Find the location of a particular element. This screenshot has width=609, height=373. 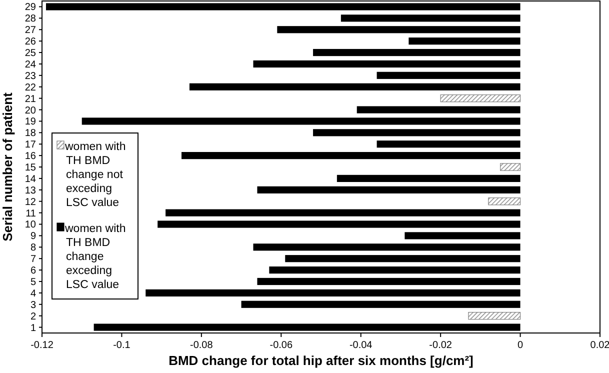

y-tick-label: 20 is located at coordinates (30, 110).